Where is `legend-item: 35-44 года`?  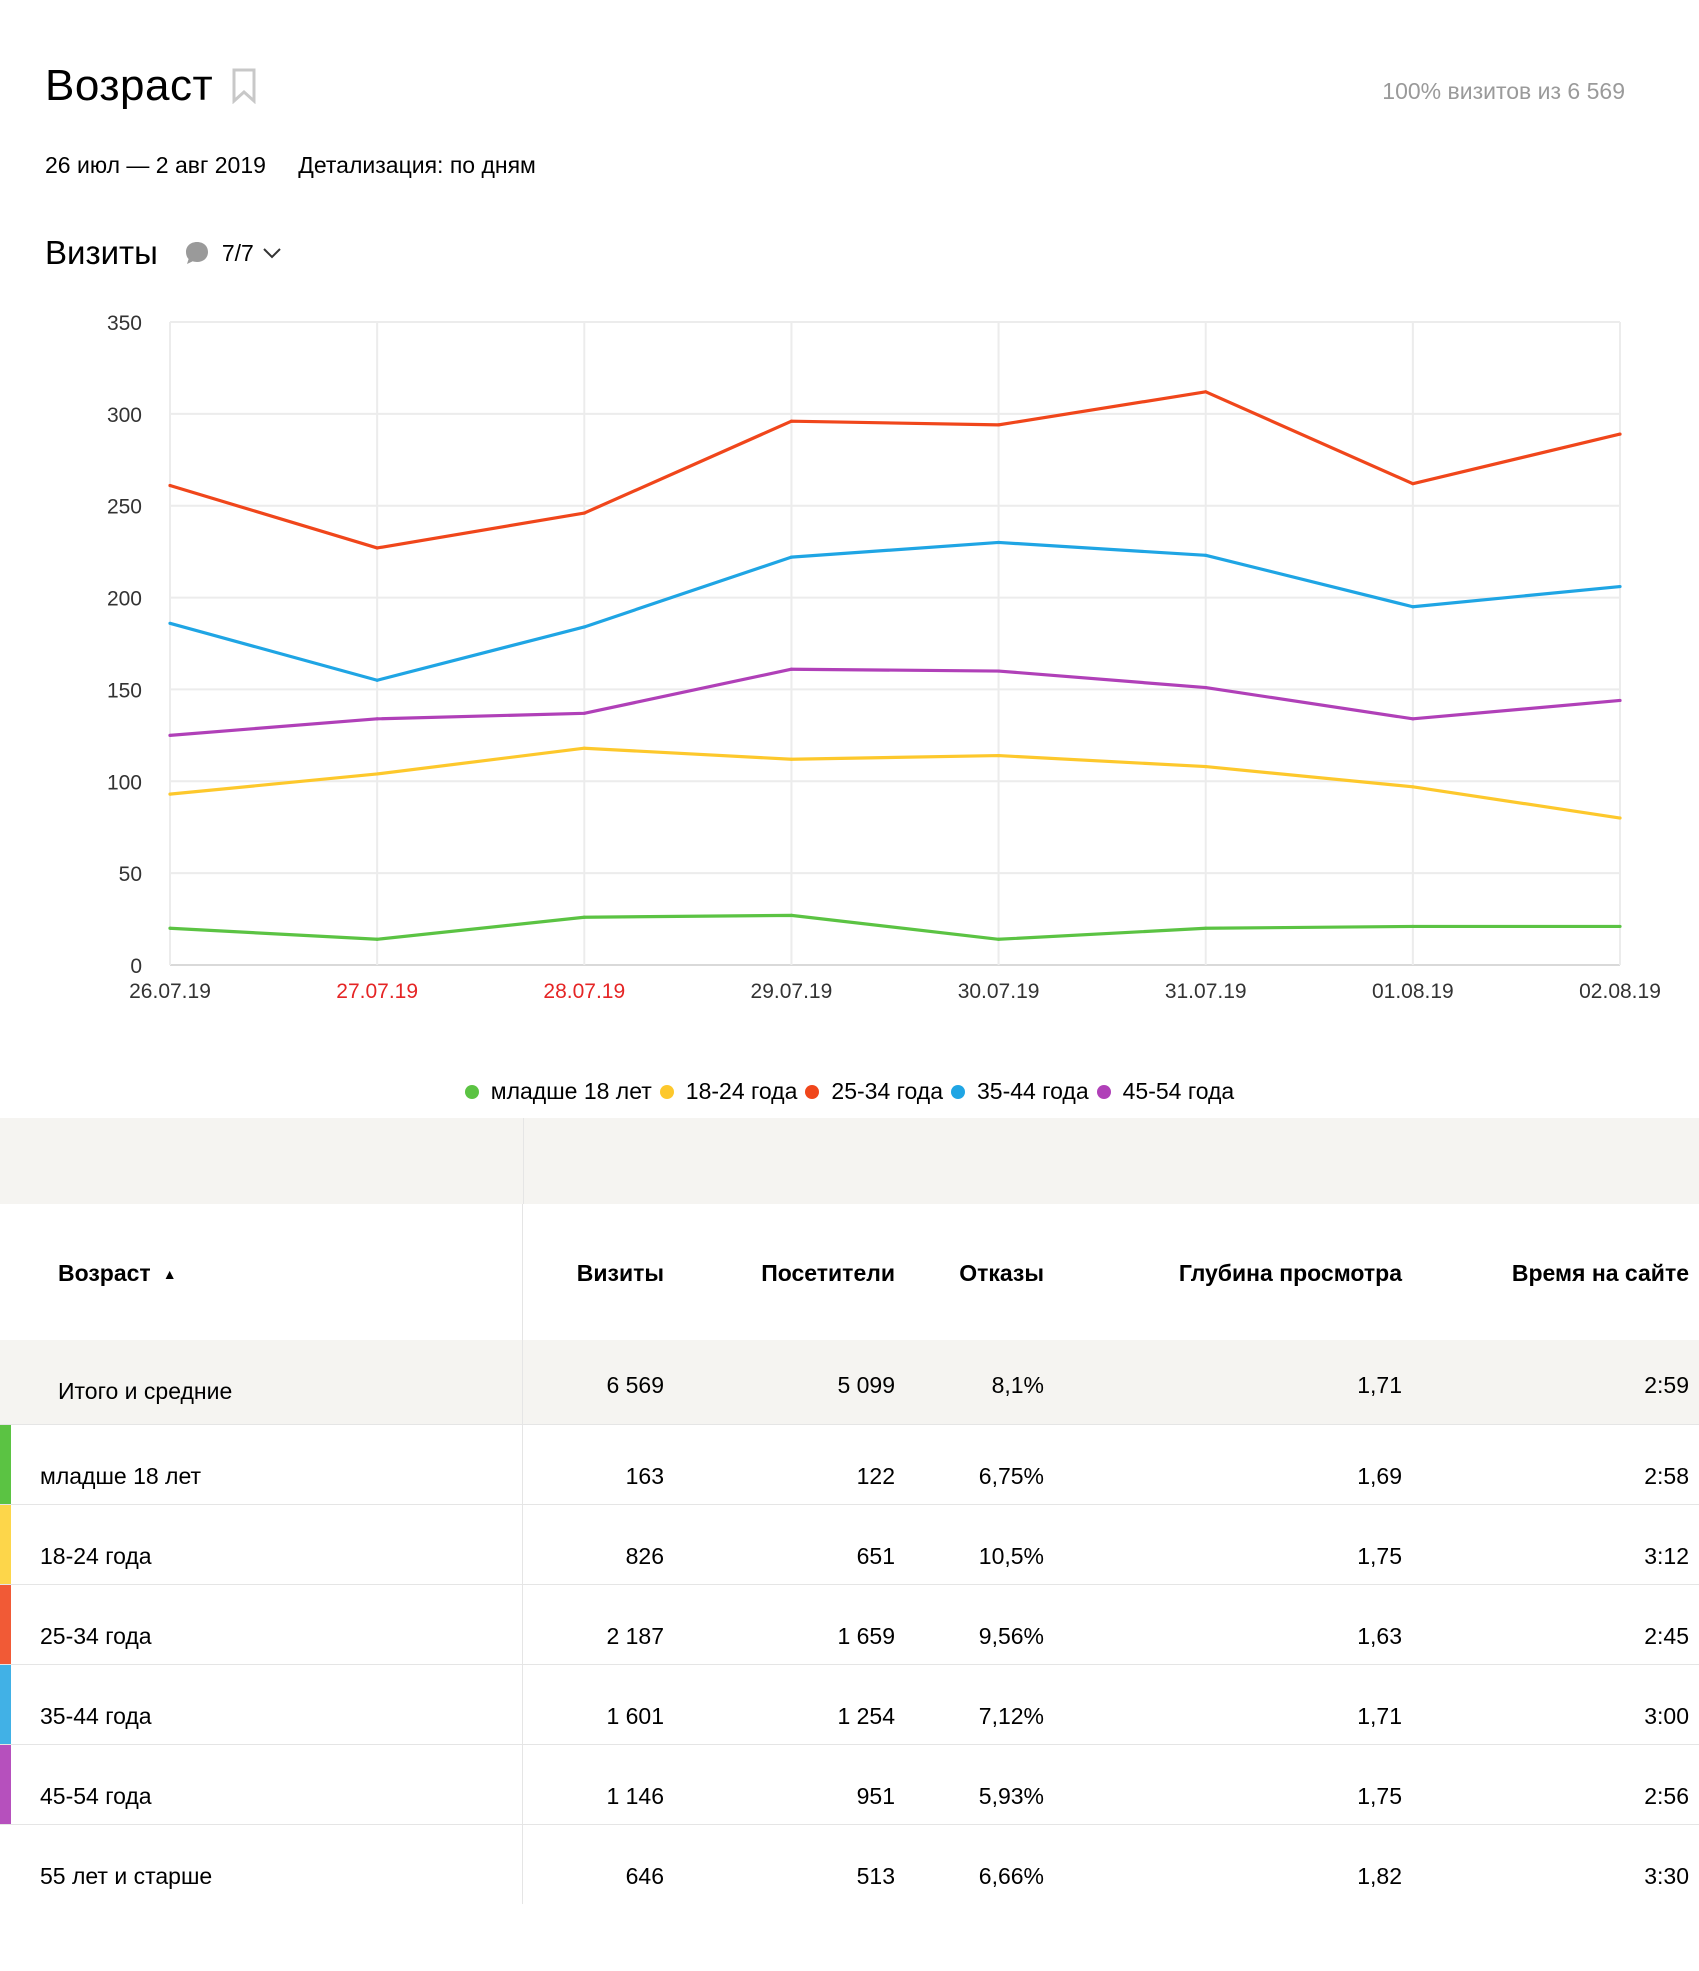
legend-item: 35-44 года is located at coordinates (1020, 1091).